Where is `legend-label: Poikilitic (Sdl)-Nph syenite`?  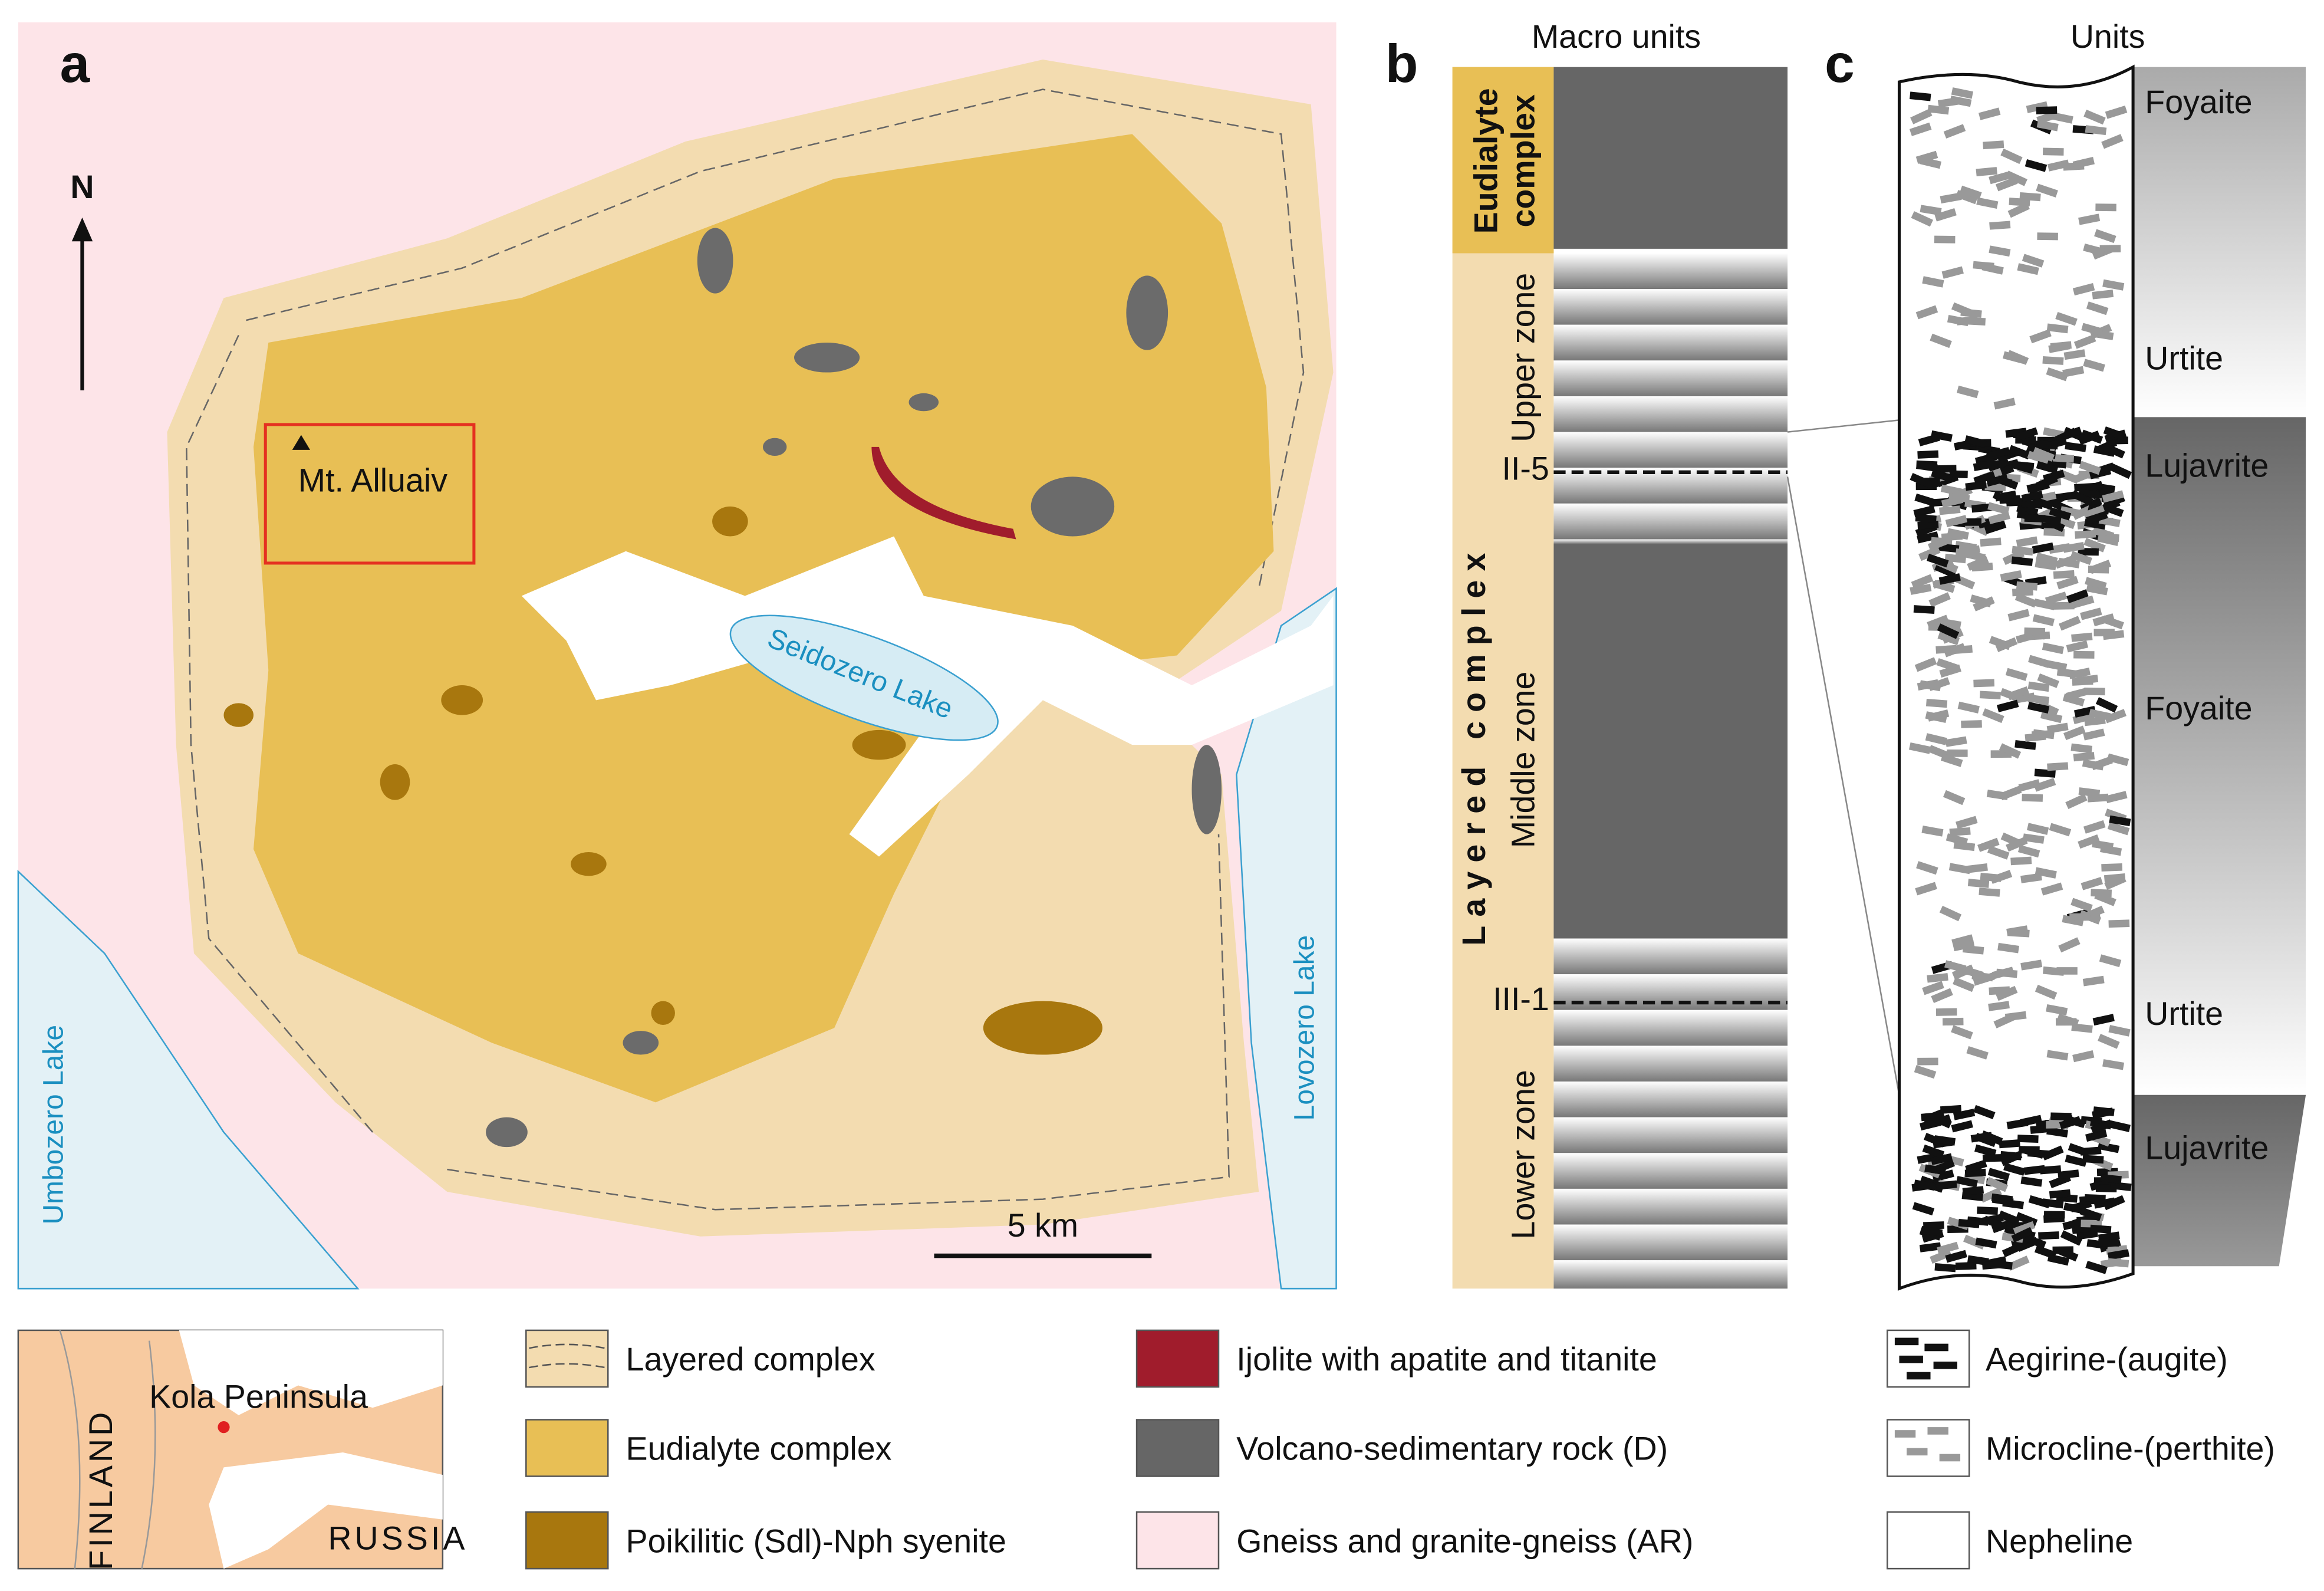
legend-label: Poikilitic (Sdl)-Nph syenite is located at coordinates (816, 1541).